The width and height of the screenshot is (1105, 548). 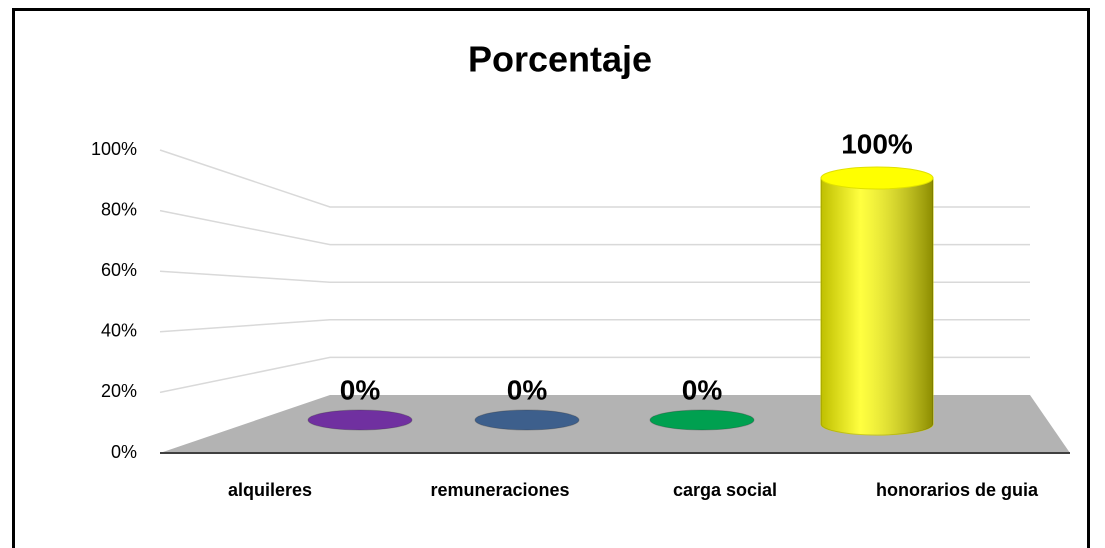 I want to click on chart-title: Porcentaje, so click(x=560, y=59).